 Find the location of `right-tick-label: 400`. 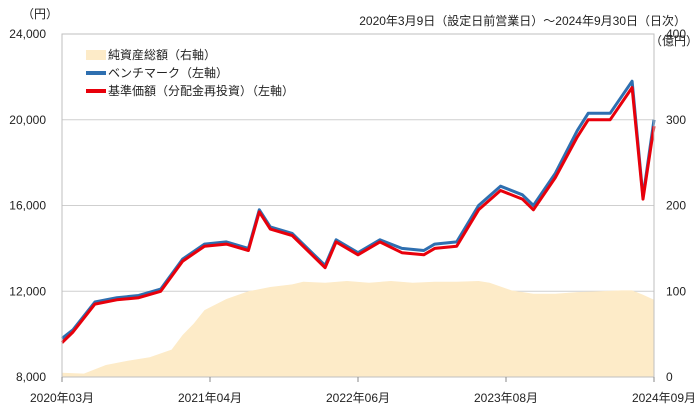

right-tick-label: 400 is located at coordinates (676, 34).